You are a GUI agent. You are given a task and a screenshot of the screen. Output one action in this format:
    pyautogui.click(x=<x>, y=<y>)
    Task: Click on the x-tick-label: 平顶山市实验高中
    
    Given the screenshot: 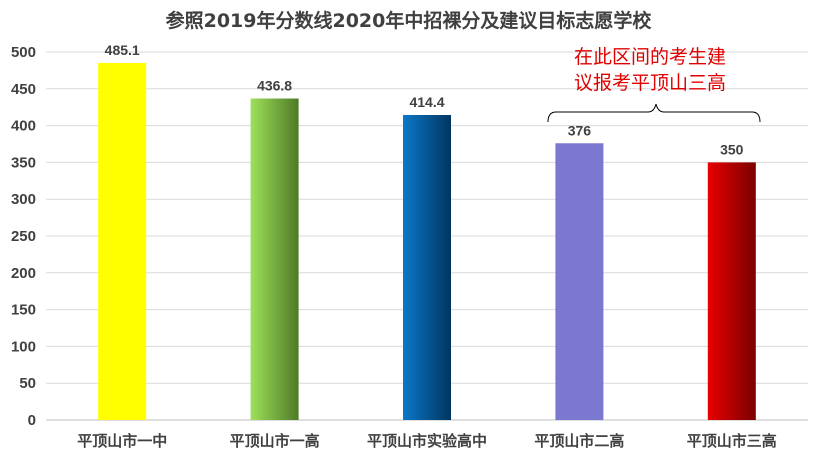 What is the action you would take?
    pyautogui.click(x=427, y=441)
    